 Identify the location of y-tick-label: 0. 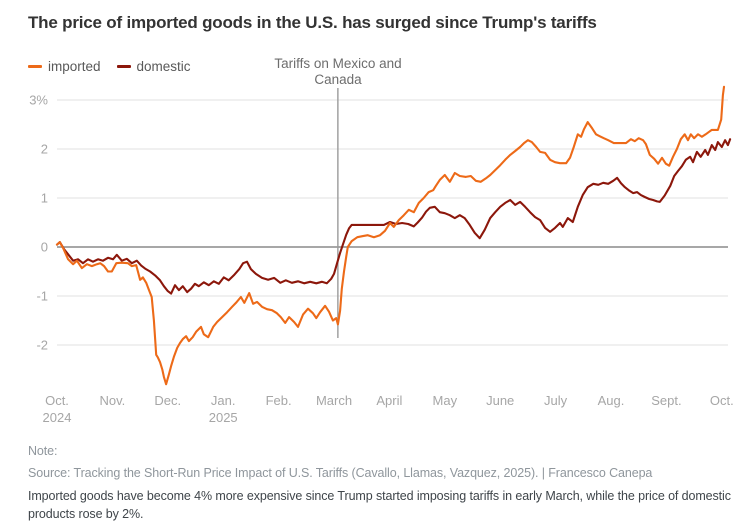
(44, 247).